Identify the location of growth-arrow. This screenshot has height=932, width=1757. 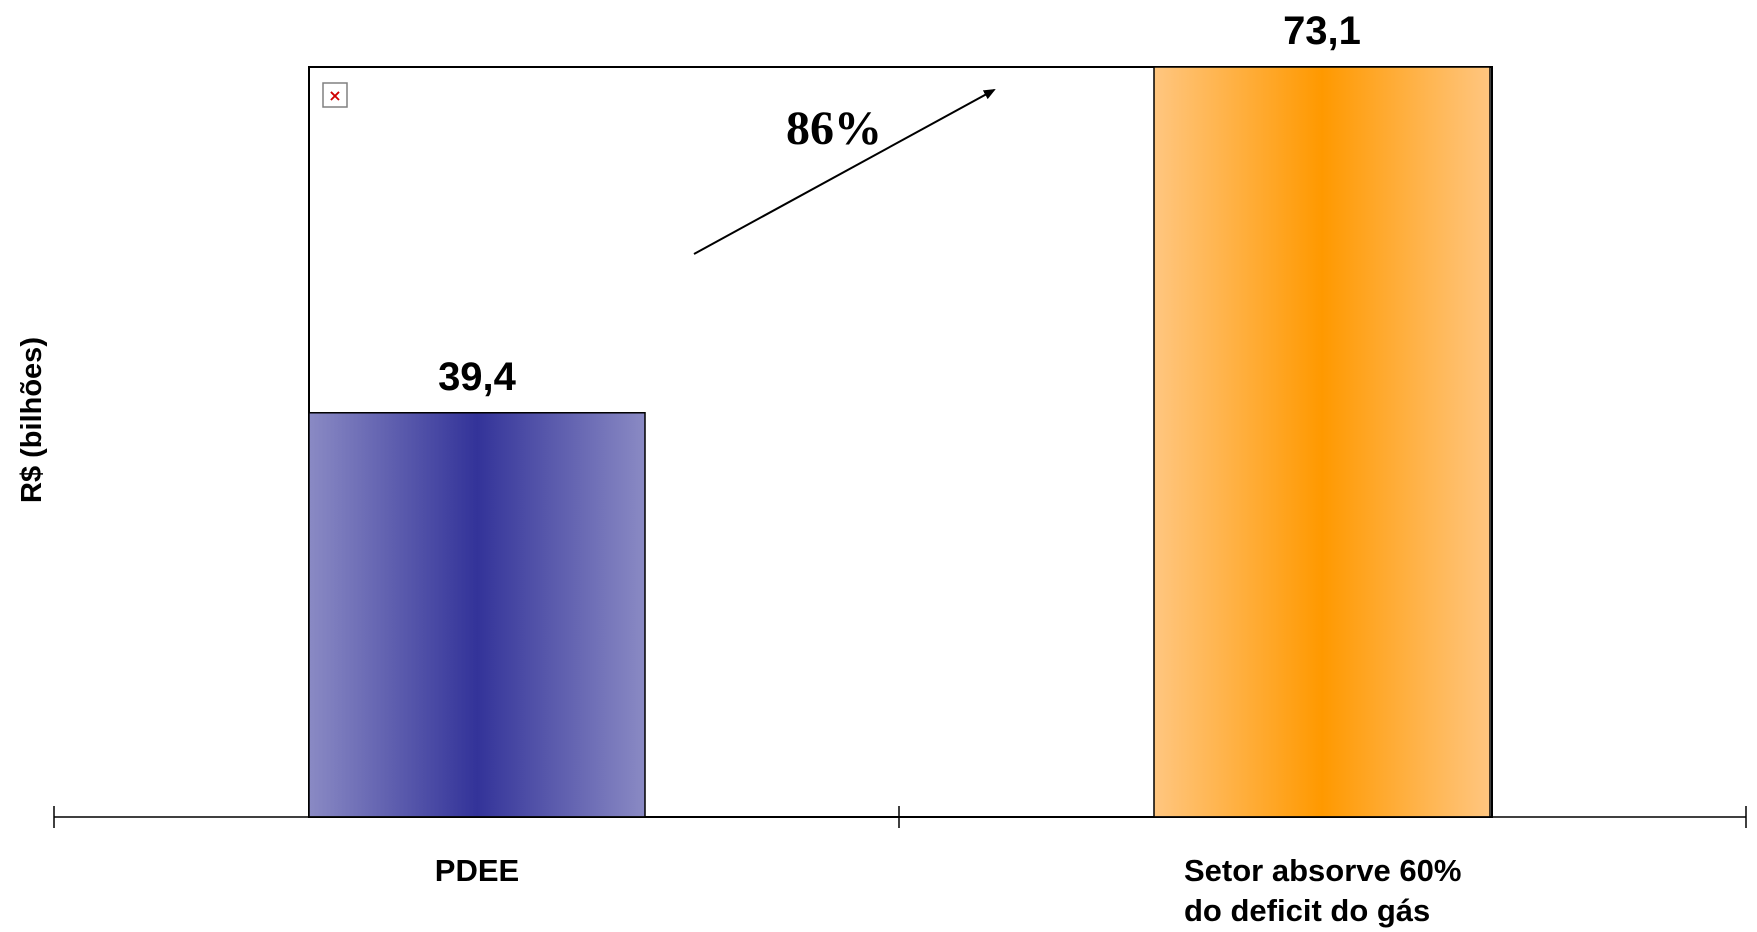
(844, 172).